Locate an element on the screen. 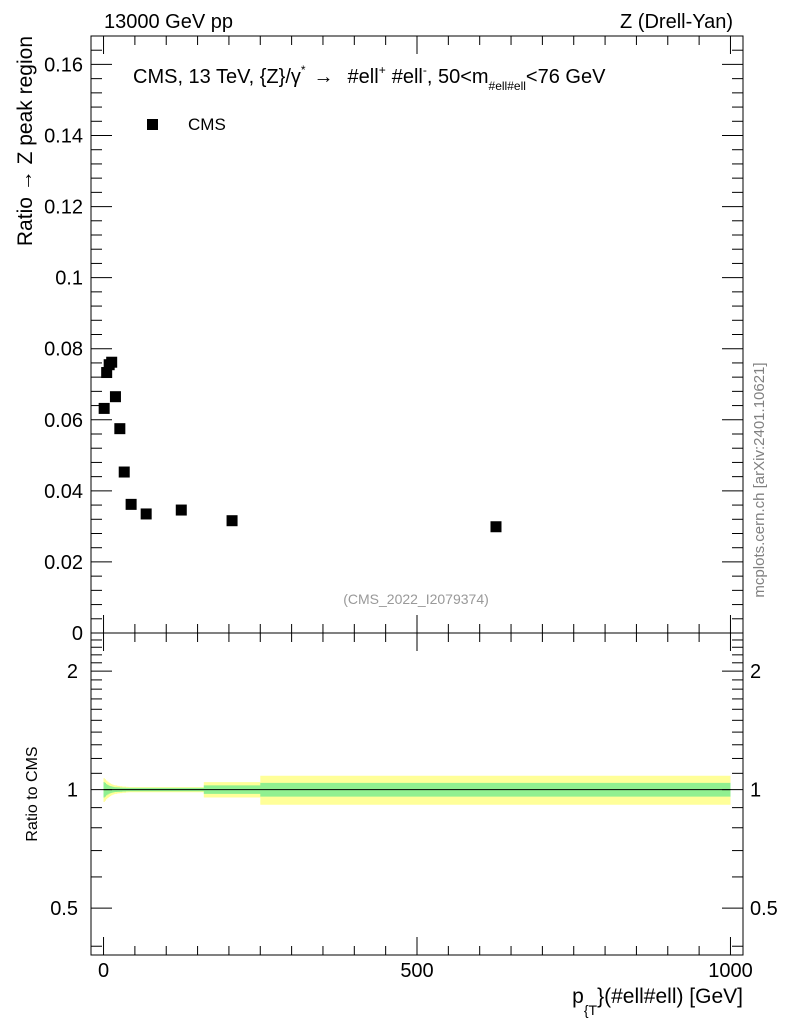  main-y-tick-label: 0.1 is located at coordinates (69, 279).